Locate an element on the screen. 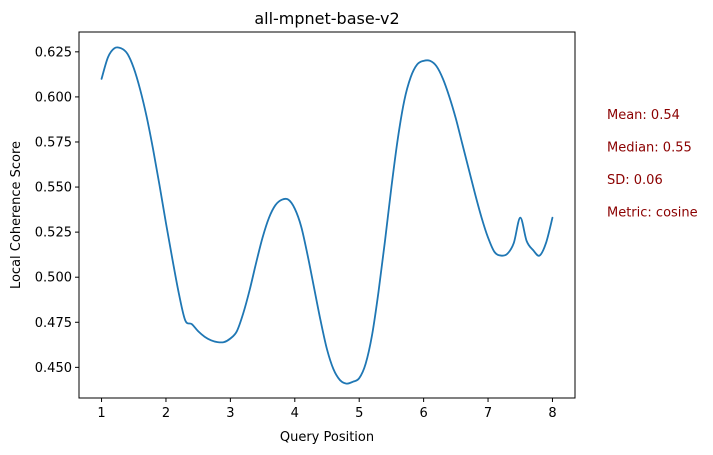  x-tick-label: 7 is located at coordinates (488, 413).